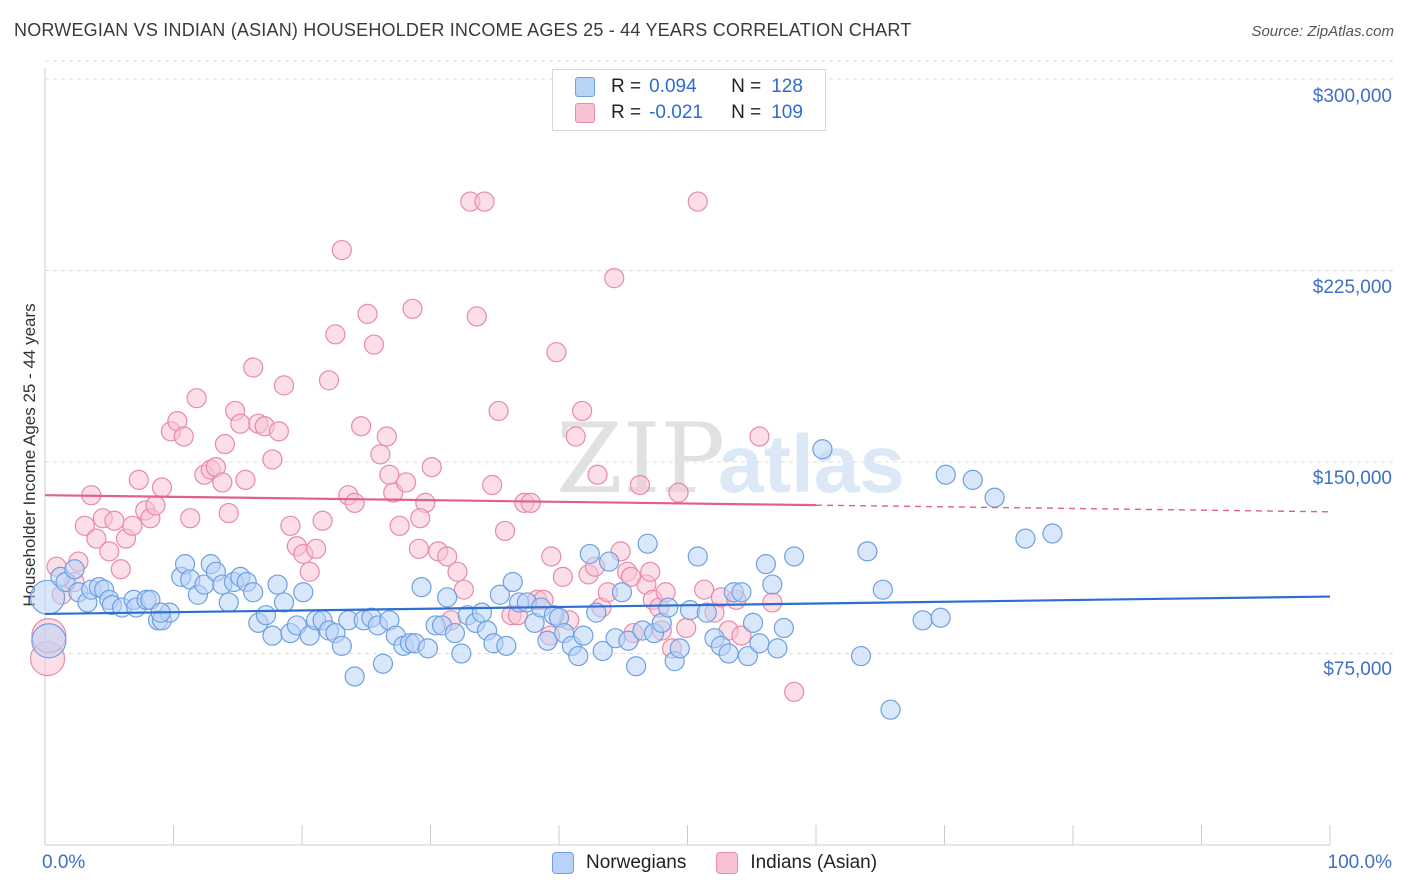  What do you see at coordinates (1322, 31) in the screenshot?
I see `source-label: Source: ZipAtlas.com` at bounding box center [1322, 31].